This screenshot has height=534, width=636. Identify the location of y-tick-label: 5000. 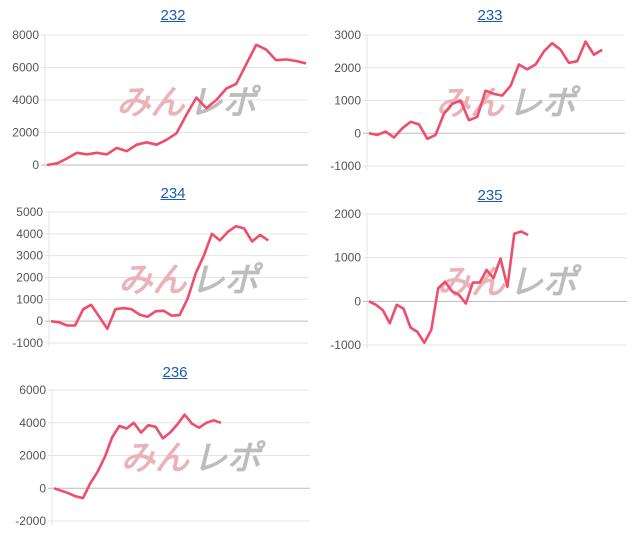
(29, 212).